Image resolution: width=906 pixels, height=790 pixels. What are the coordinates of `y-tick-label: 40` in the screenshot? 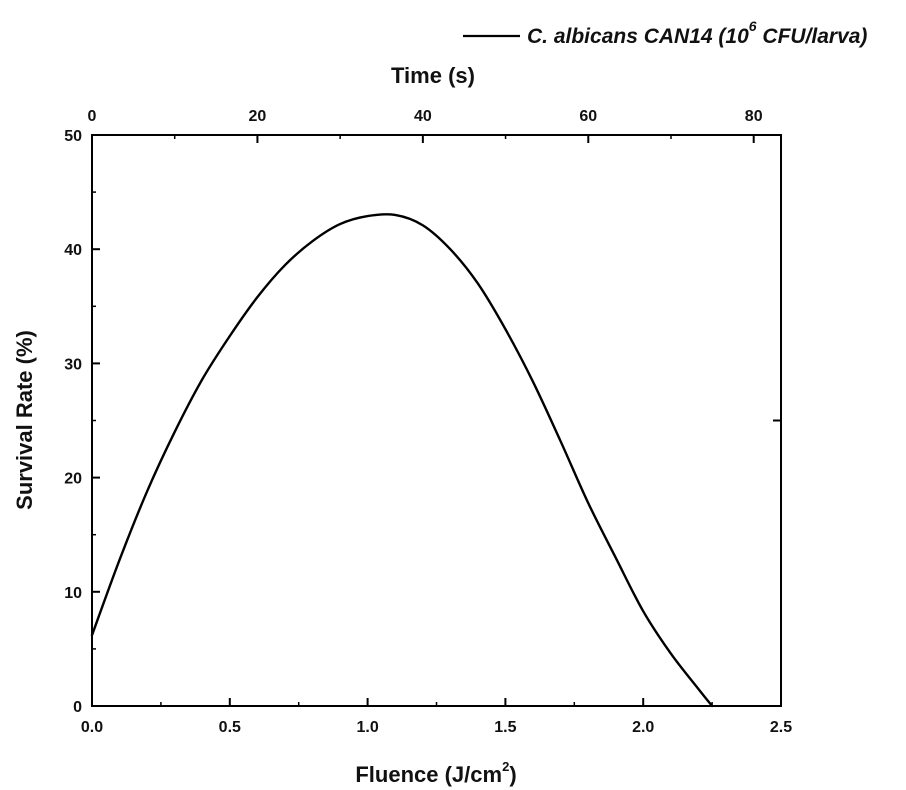 It's located at (73, 250).